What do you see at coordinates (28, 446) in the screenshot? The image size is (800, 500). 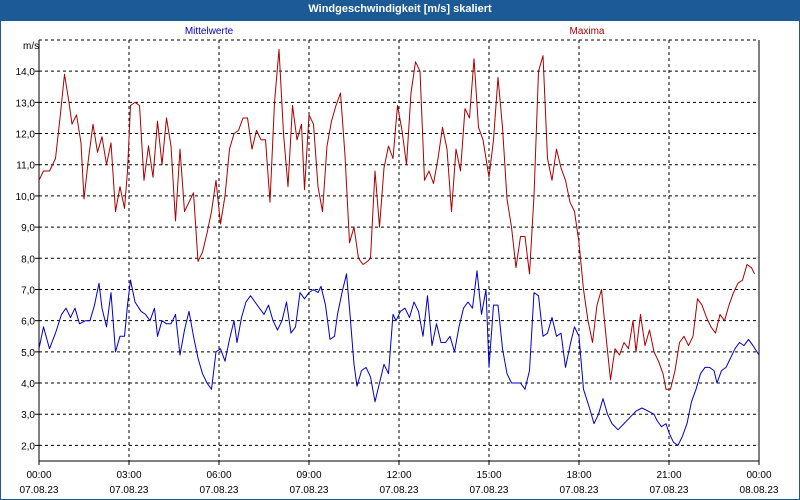 I see `y-tick-label: 2,0` at bounding box center [28, 446].